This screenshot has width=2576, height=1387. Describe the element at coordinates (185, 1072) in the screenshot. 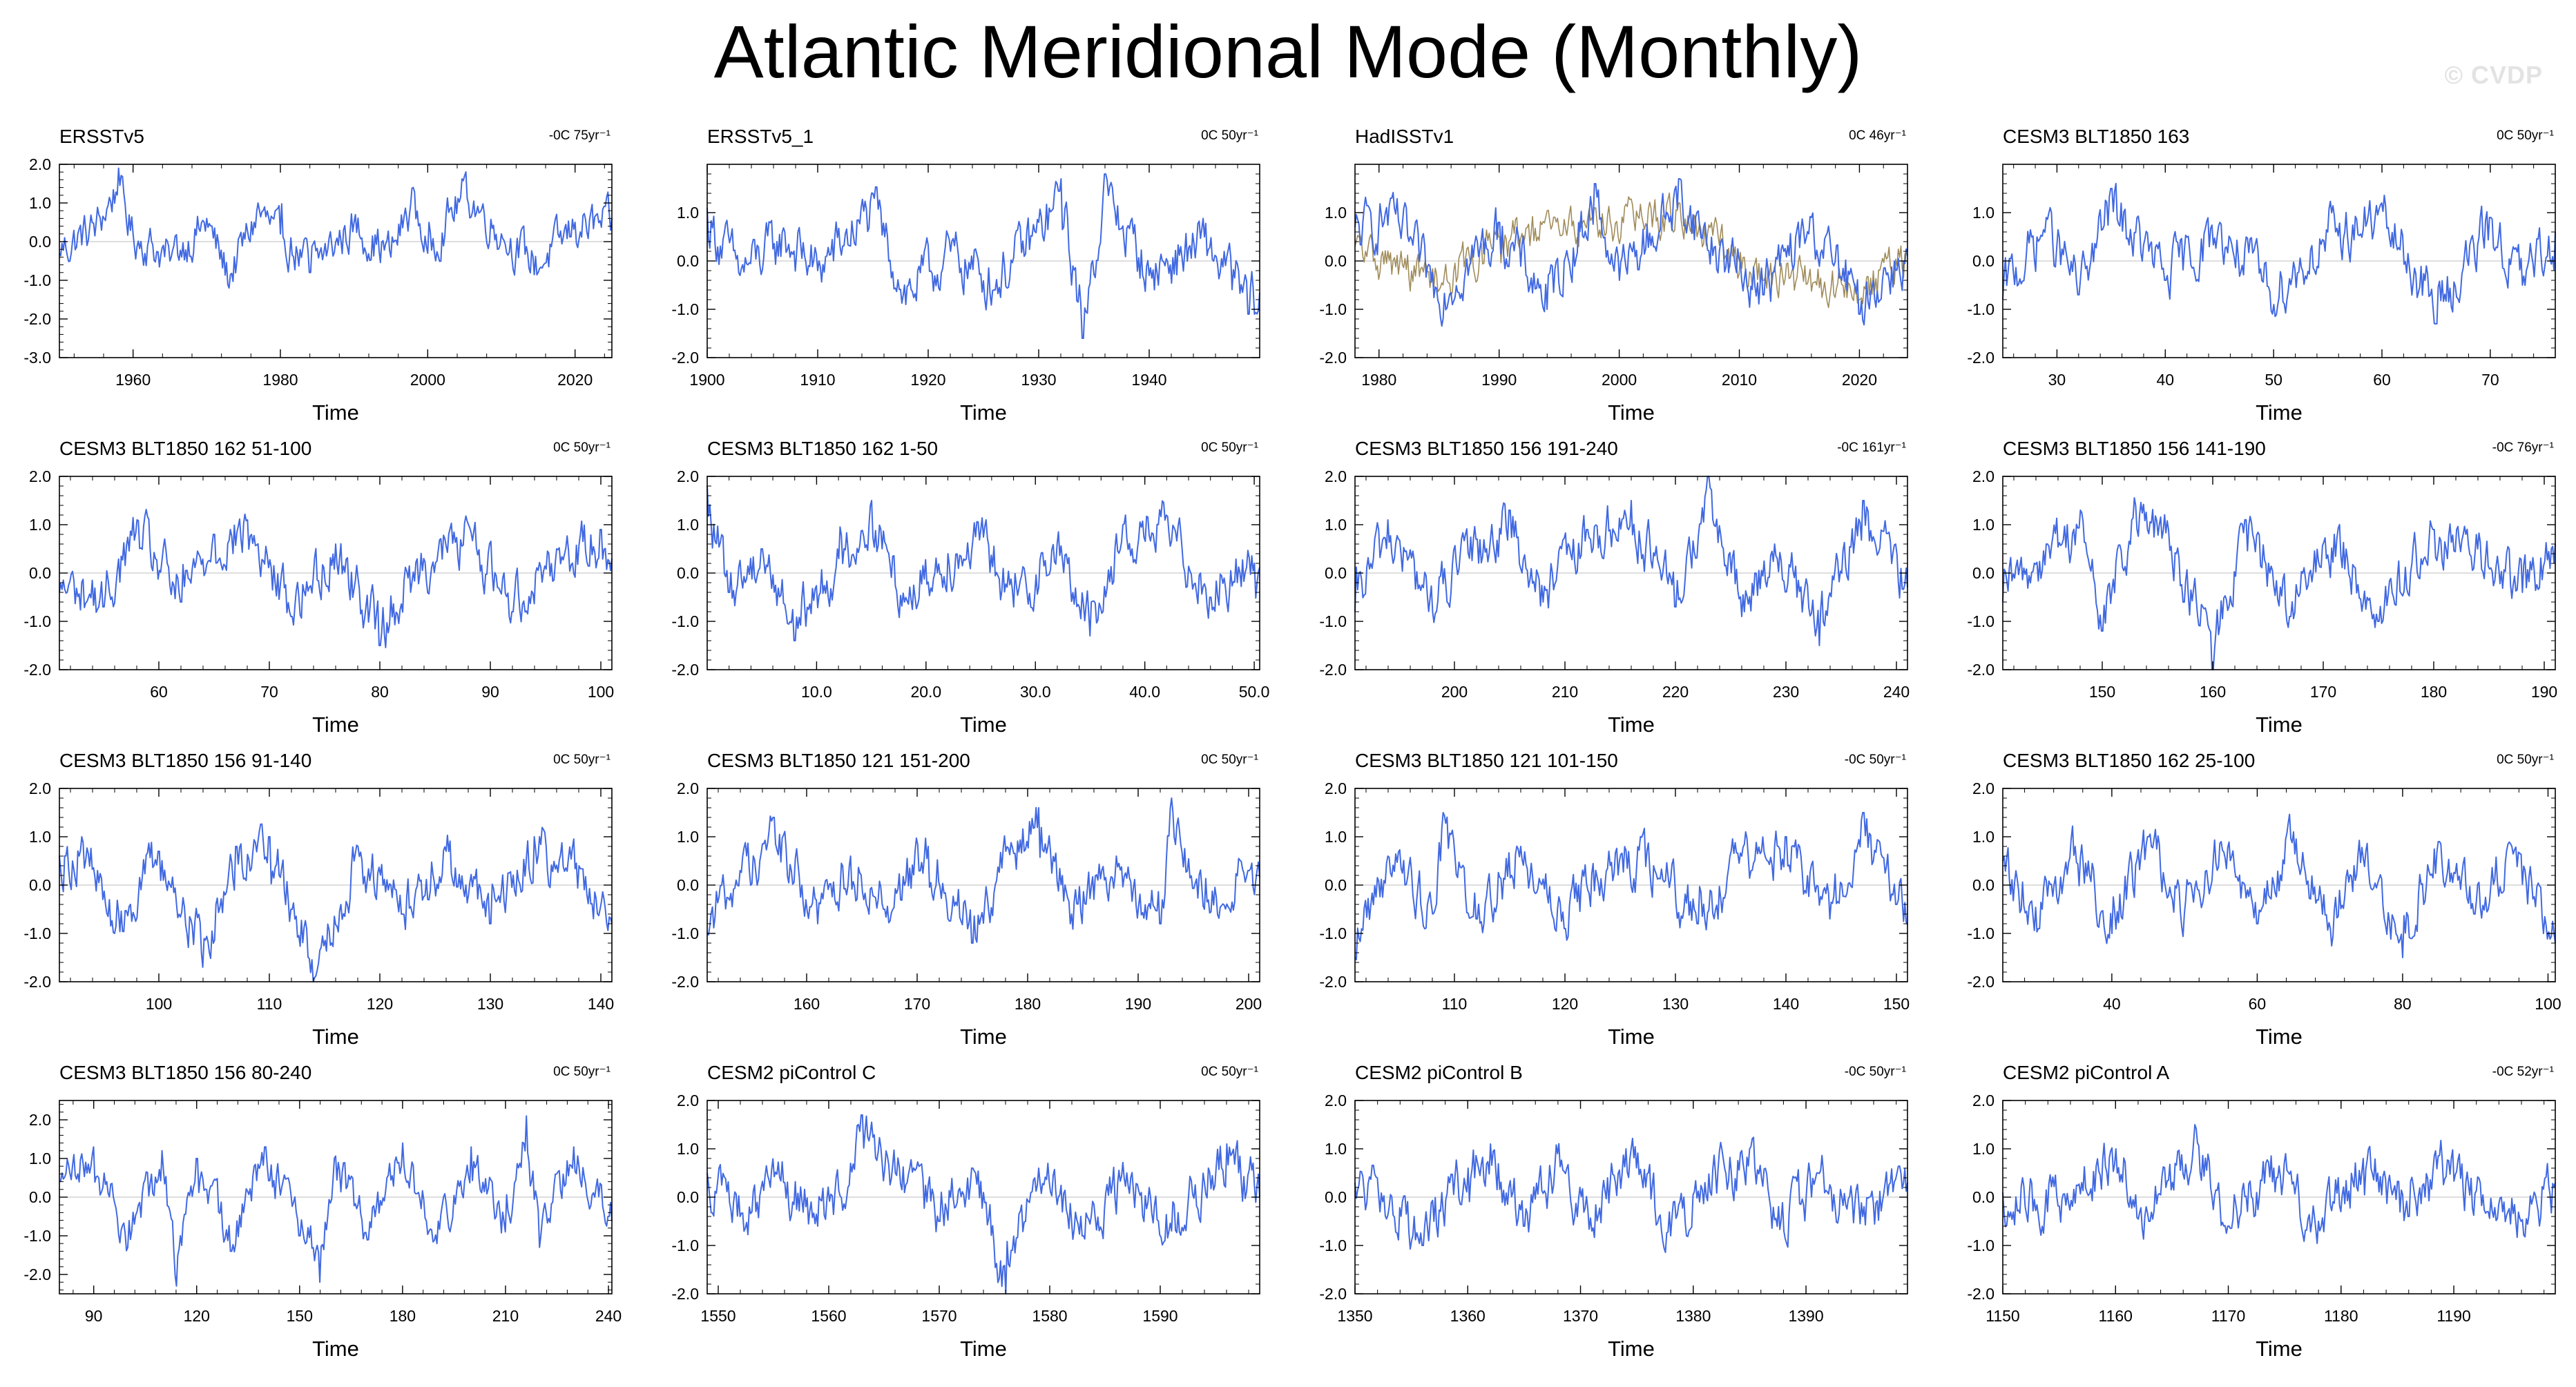

I see `panel-title: CESM3 BLT1850 156 80-240` at that location.